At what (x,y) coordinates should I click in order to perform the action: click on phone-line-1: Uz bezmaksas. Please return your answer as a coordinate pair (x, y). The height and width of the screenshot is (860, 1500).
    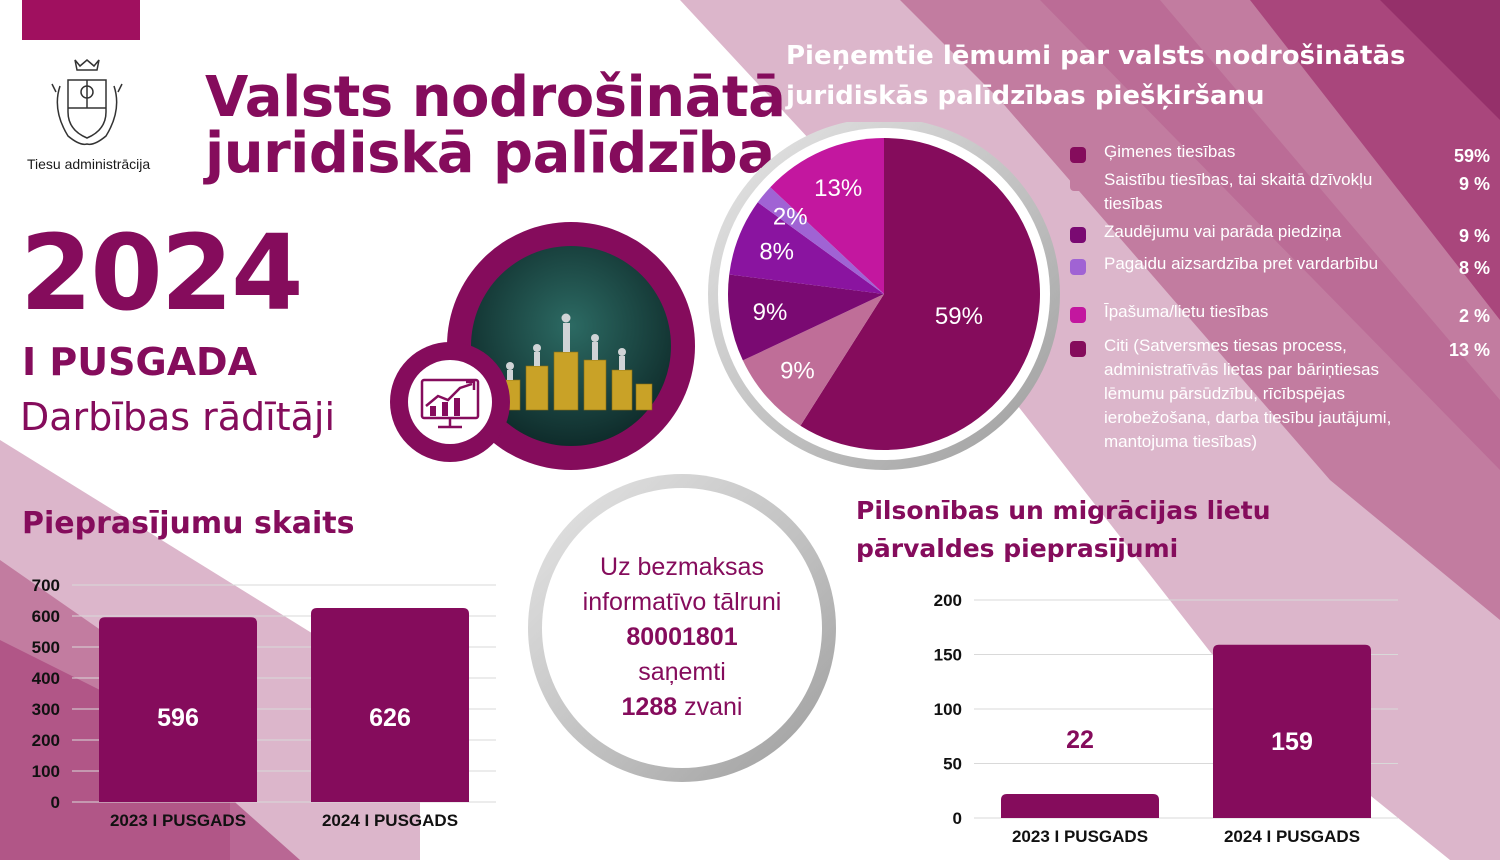
    Looking at the image, I should click on (682, 567).